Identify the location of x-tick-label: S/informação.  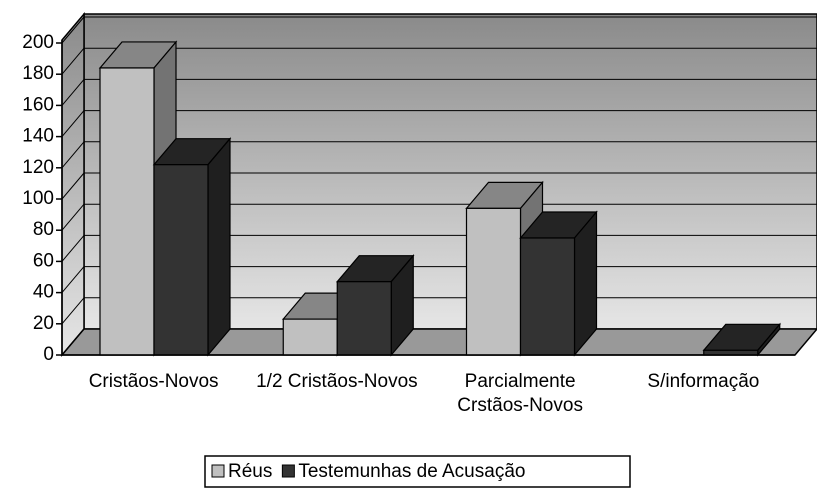
(703, 381).